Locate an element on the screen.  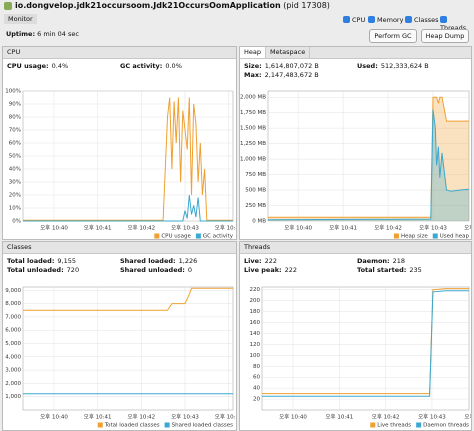
stat-value: 218 is located at coordinates (399, 261).